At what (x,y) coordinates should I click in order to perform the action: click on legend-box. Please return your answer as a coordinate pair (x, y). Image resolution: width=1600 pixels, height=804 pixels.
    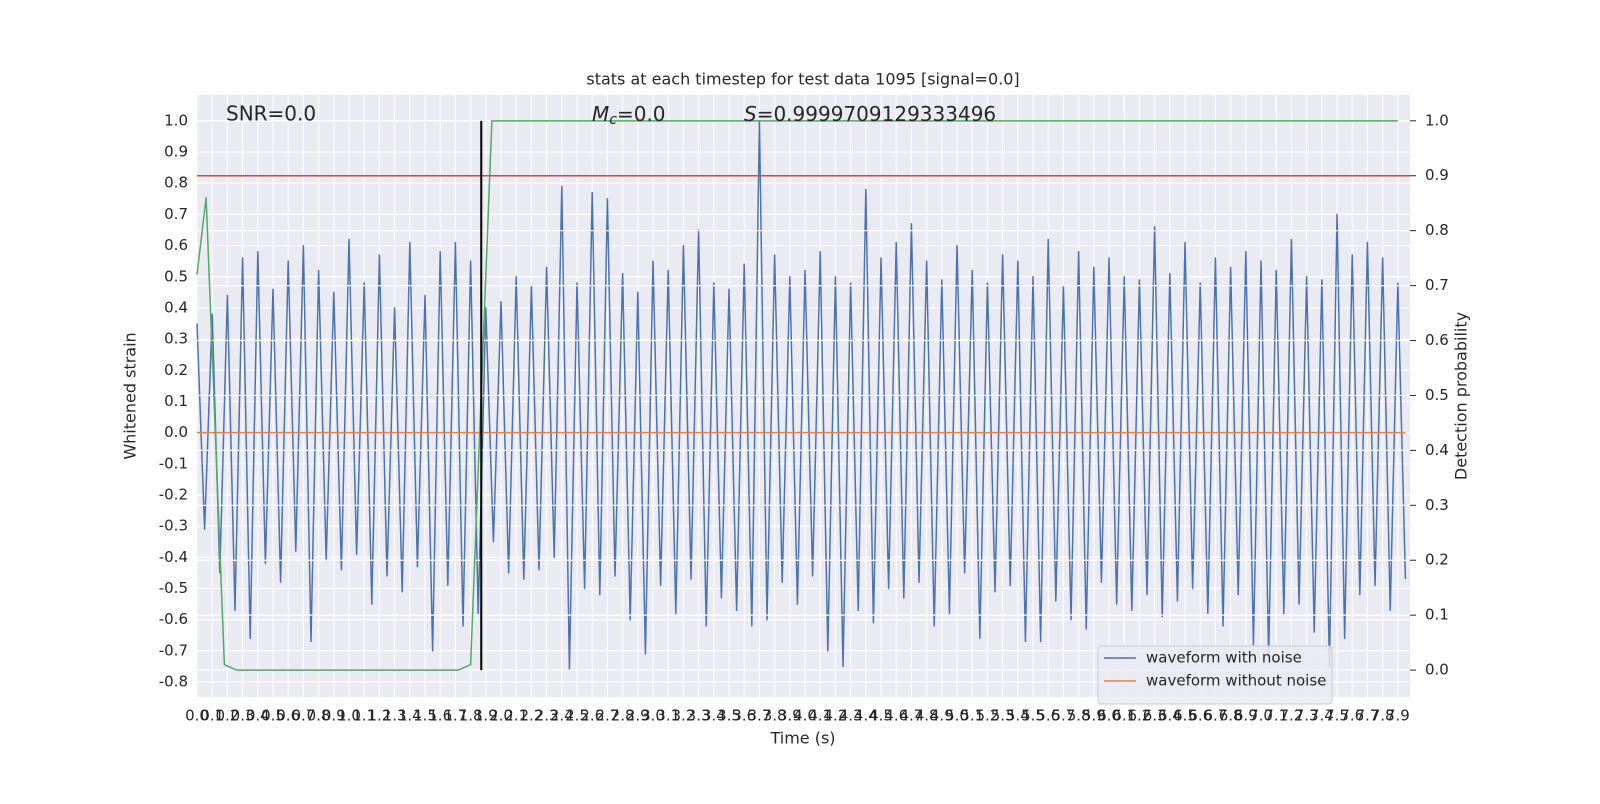
    Looking at the image, I should click on (1215, 675).